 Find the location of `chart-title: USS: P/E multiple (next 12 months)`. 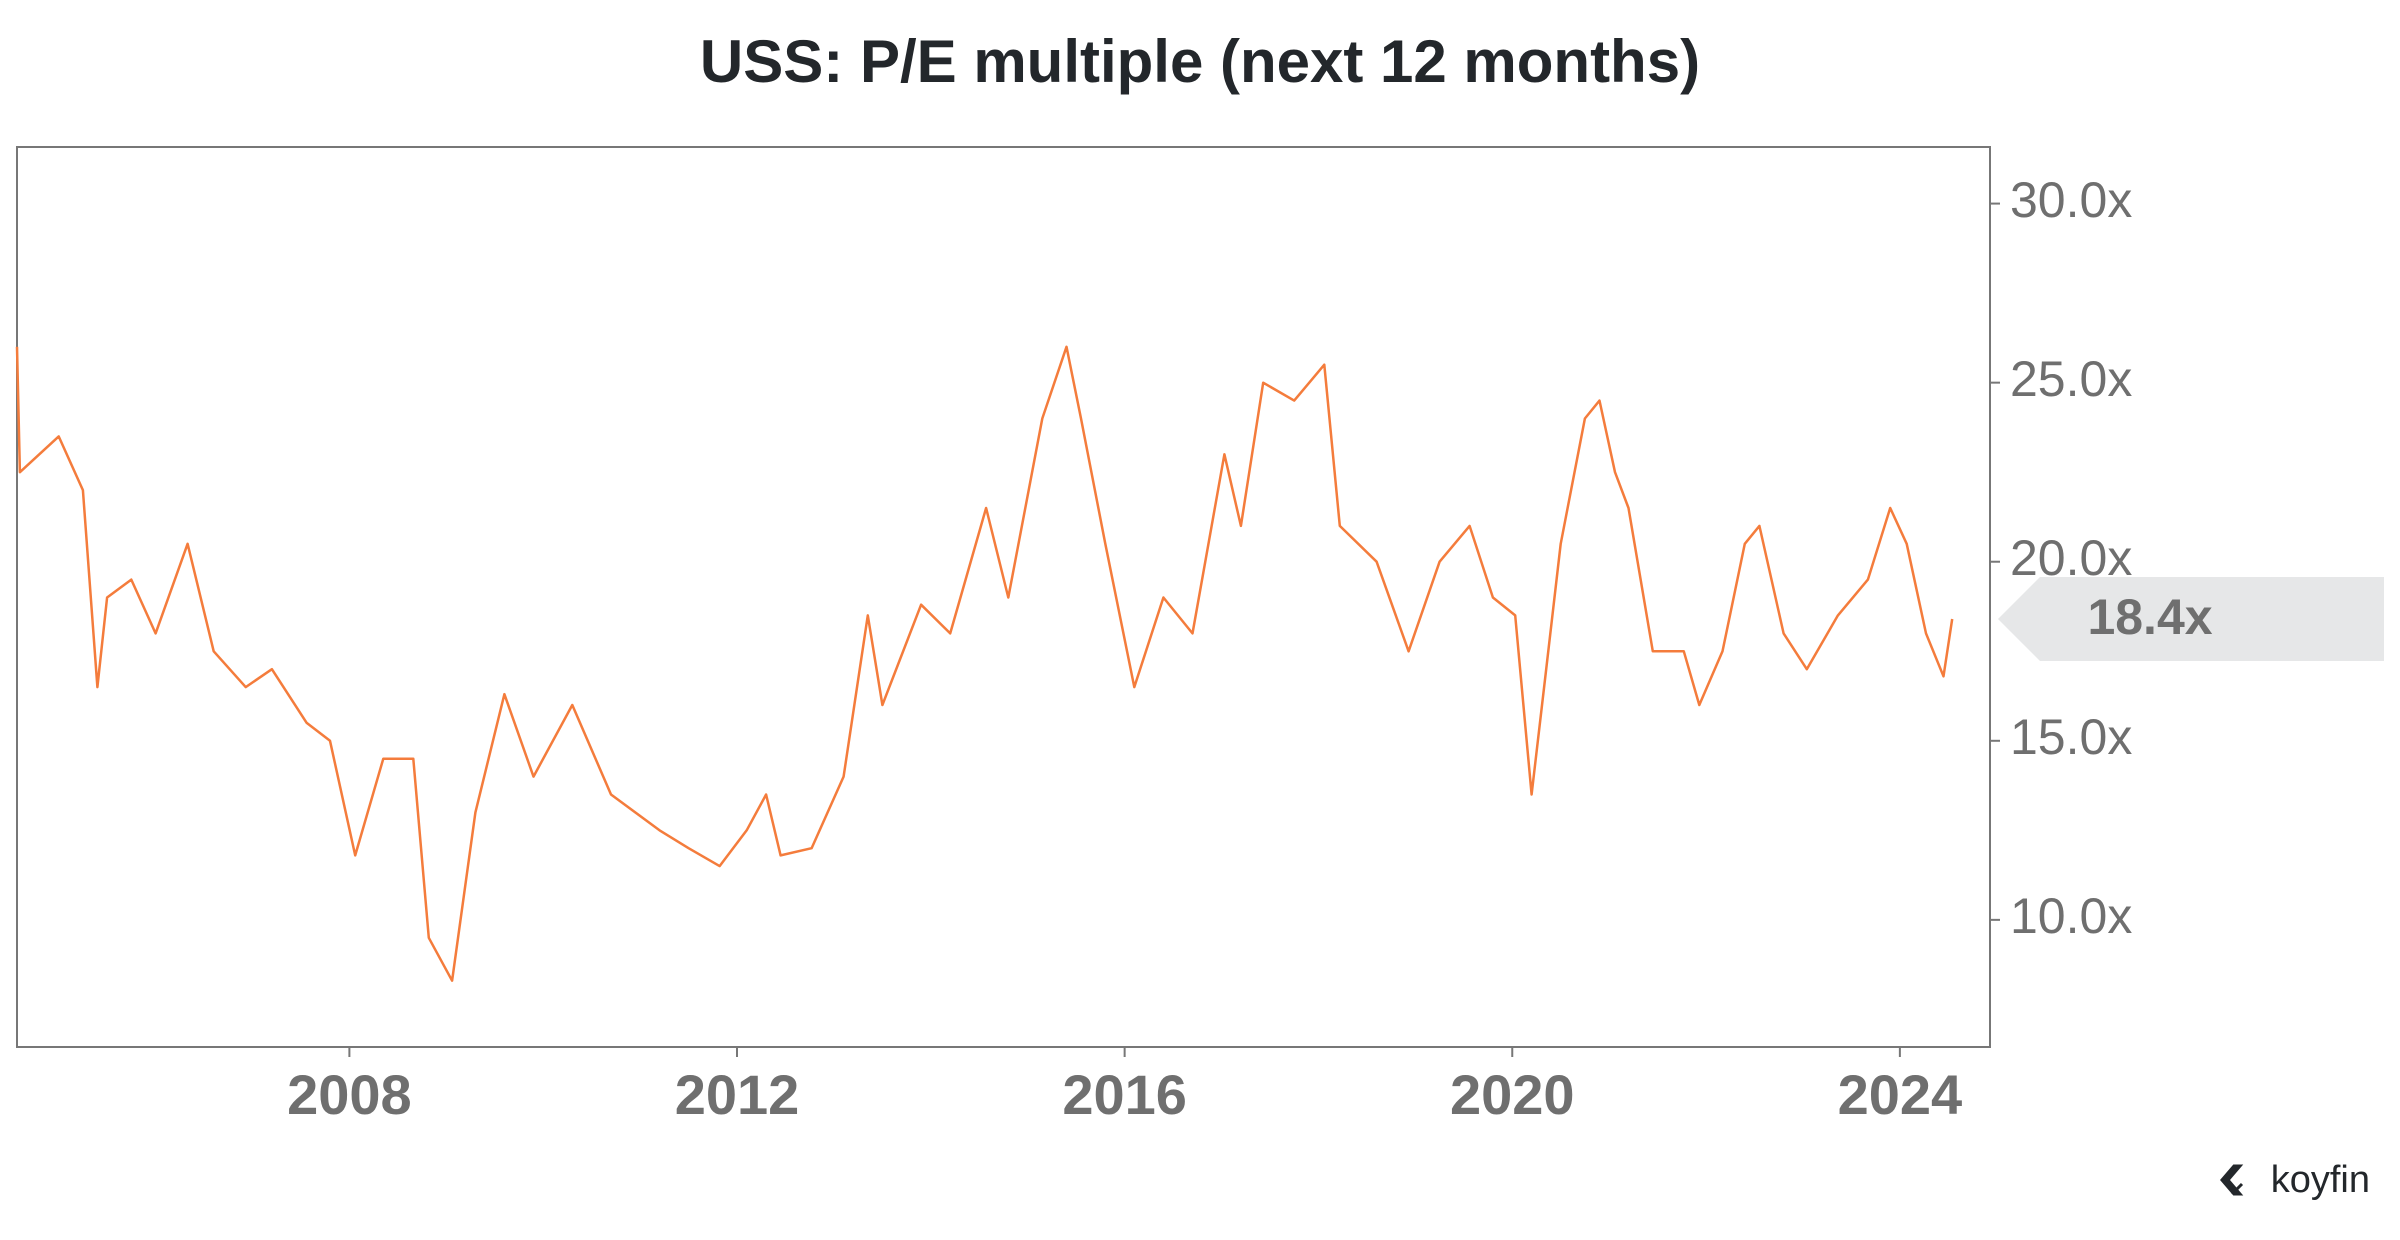

chart-title: USS: P/E multiple (next 12 months) is located at coordinates (1200, 61).